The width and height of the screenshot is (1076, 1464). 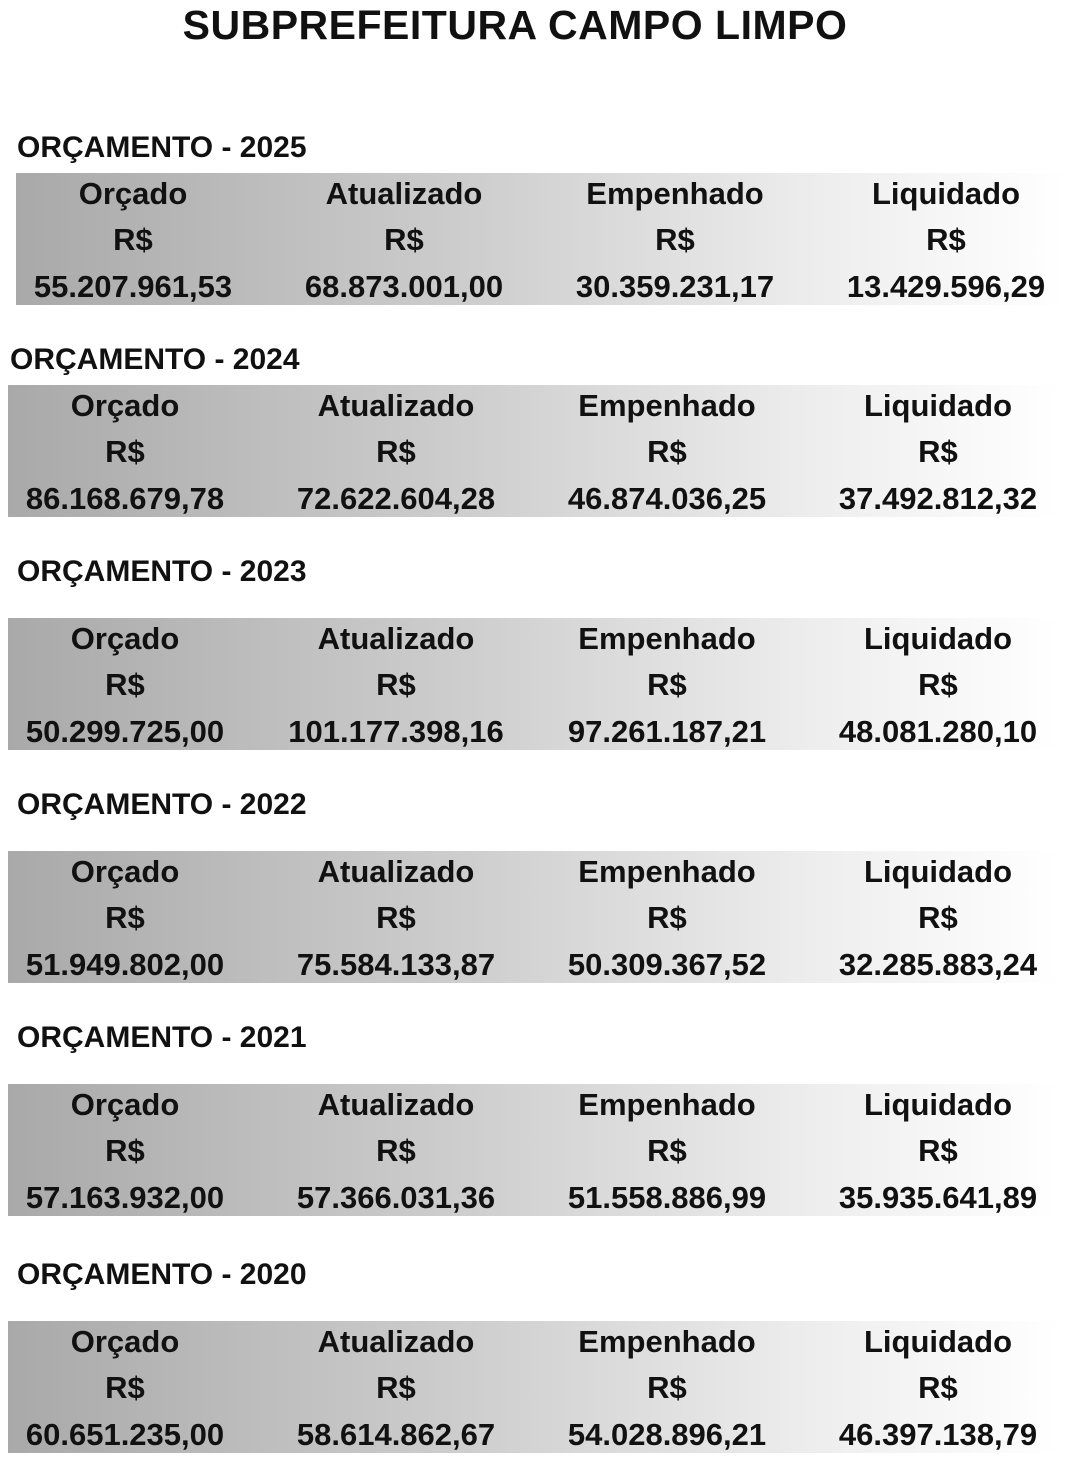 What do you see at coordinates (396, 1434) in the screenshot?
I see `amount-value: 58.614.862,67` at bounding box center [396, 1434].